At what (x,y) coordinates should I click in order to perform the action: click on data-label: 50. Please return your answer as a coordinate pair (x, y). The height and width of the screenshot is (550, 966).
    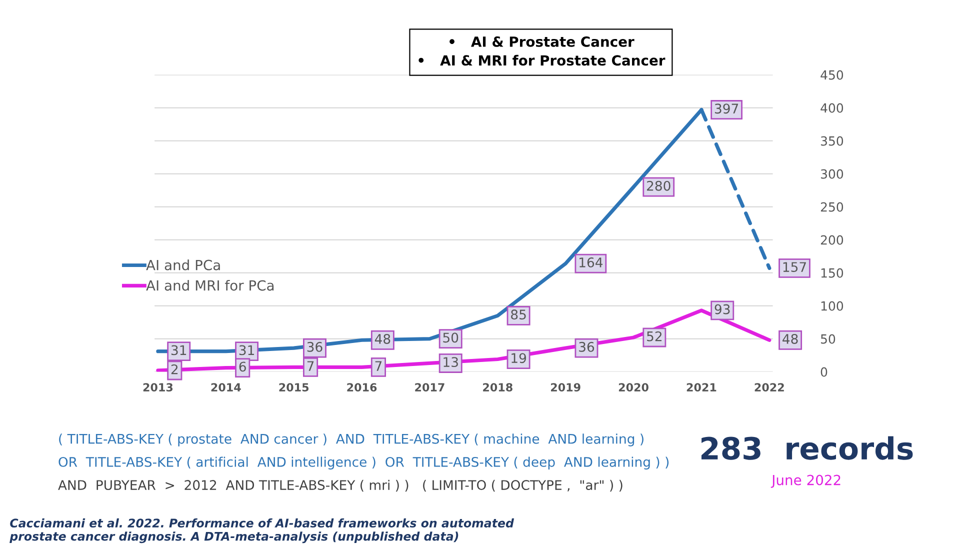
    Looking at the image, I should click on (450, 337).